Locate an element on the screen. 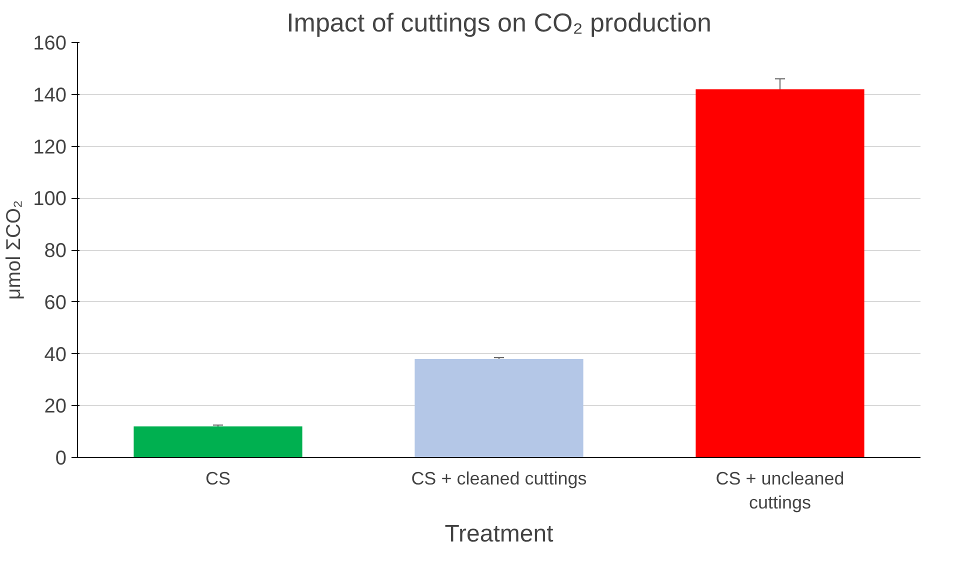 The width and height of the screenshot is (962, 562). y-tick-label: 40 is located at coordinates (55, 355).